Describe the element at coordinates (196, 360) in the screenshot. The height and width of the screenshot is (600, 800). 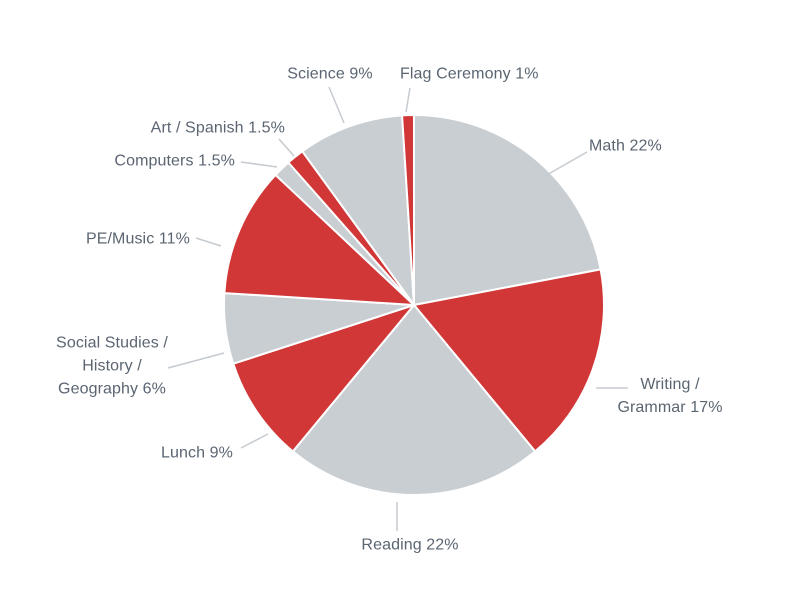
I see `leader-line-social-studies-history-geography` at that location.